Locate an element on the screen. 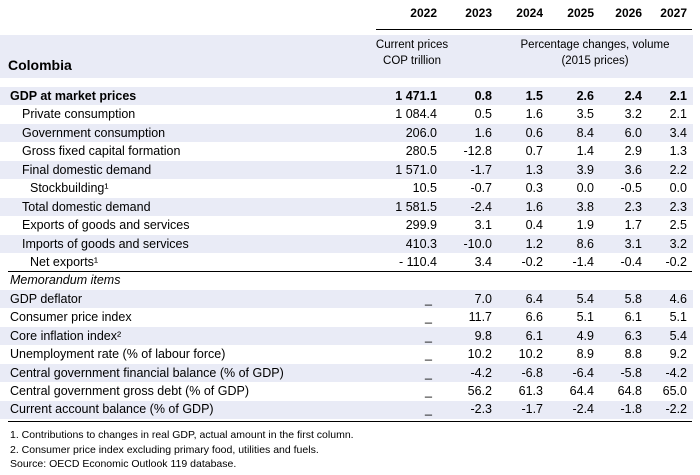  row-label: Current account balance (% of GDP) is located at coordinates (112, 409).